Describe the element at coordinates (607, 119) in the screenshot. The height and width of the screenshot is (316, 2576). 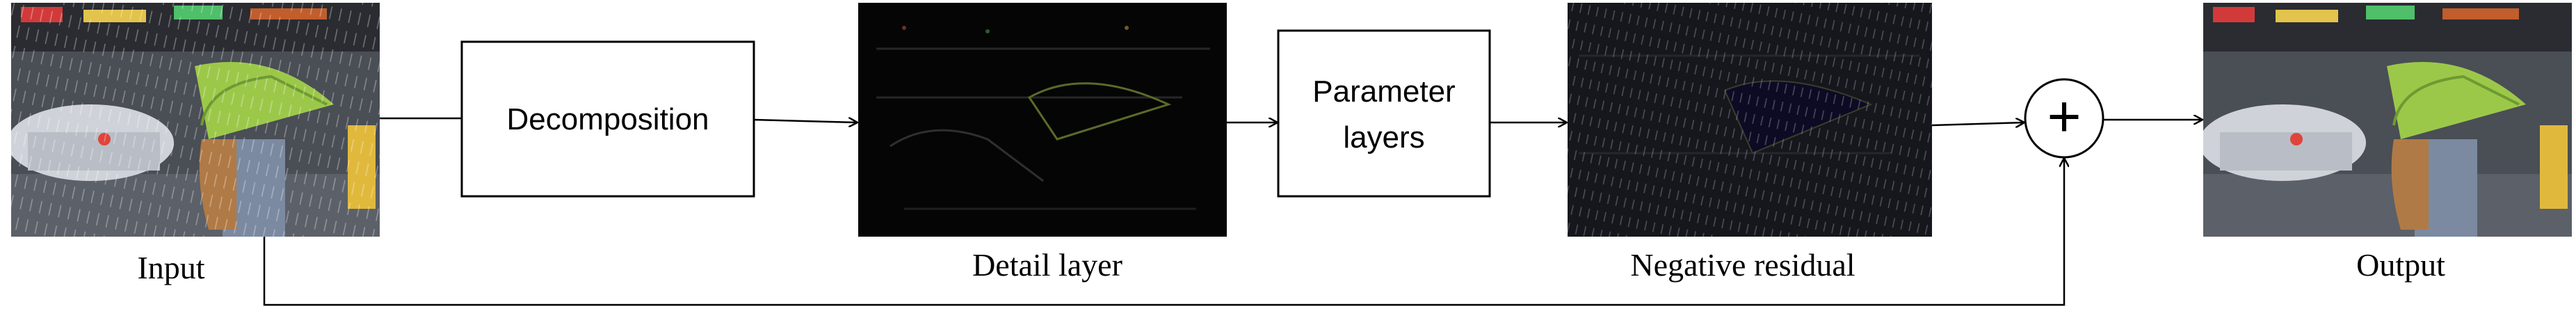
I see `decomposition-label: Decomposition` at that location.